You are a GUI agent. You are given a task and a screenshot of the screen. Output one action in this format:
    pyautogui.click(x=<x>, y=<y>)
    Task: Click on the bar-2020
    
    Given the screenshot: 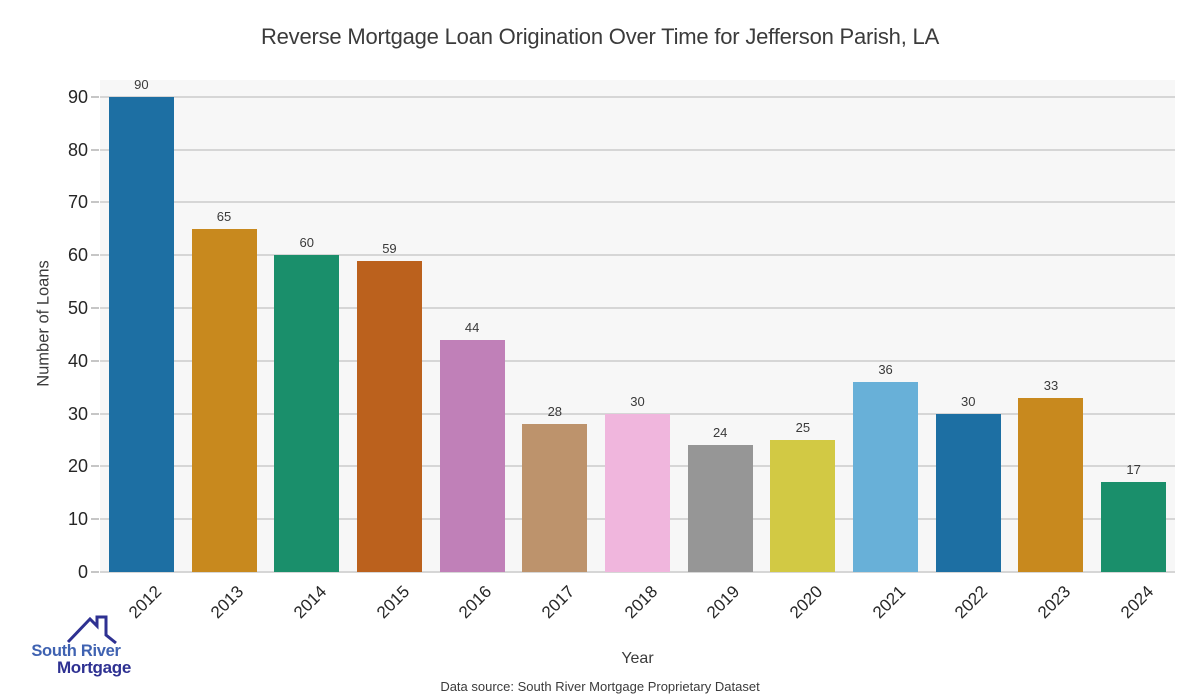 What is the action you would take?
    pyautogui.click(x=803, y=506)
    